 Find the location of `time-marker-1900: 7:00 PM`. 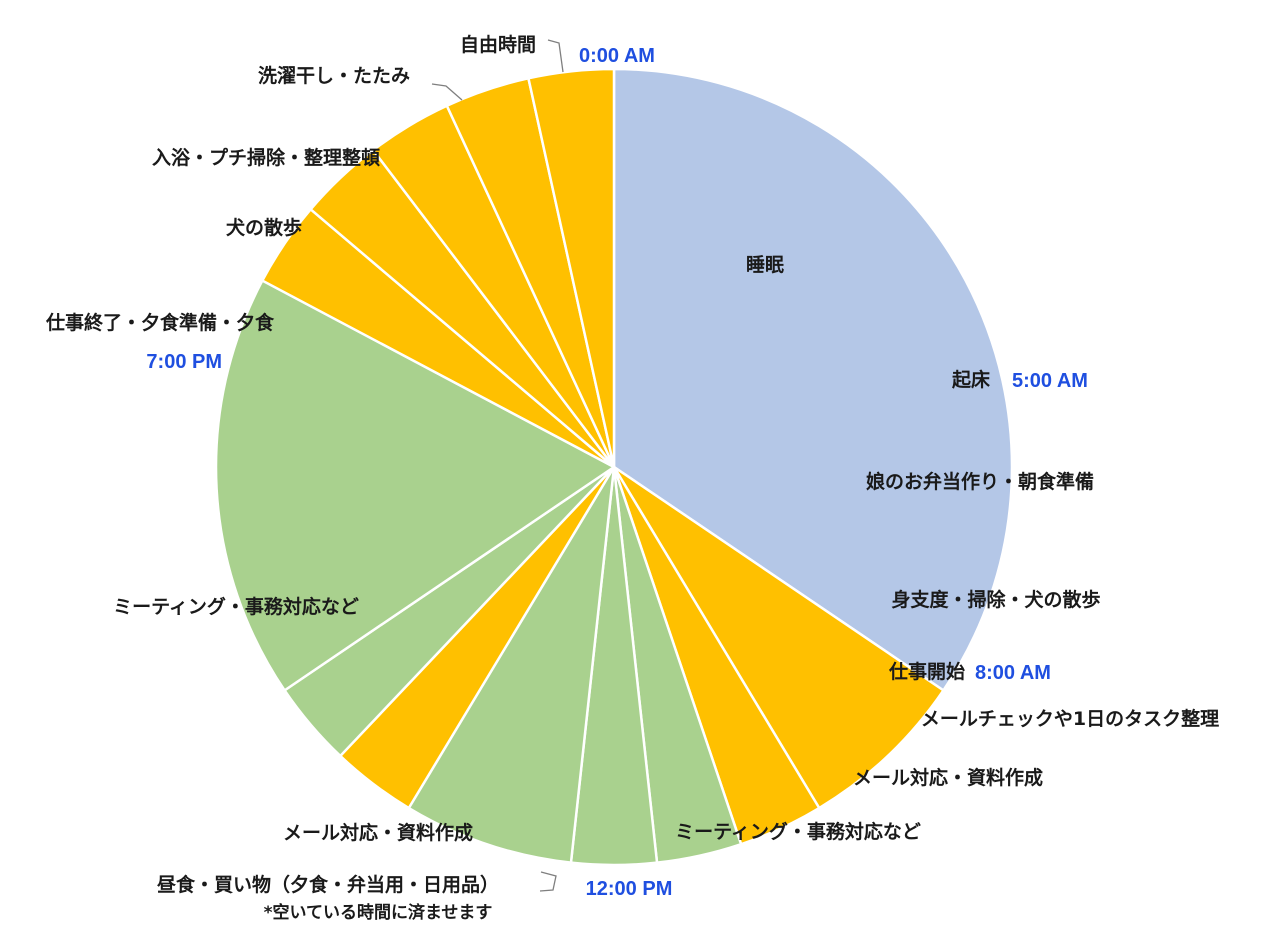

time-marker-1900: 7:00 PM is located at coordinates (184, 362).